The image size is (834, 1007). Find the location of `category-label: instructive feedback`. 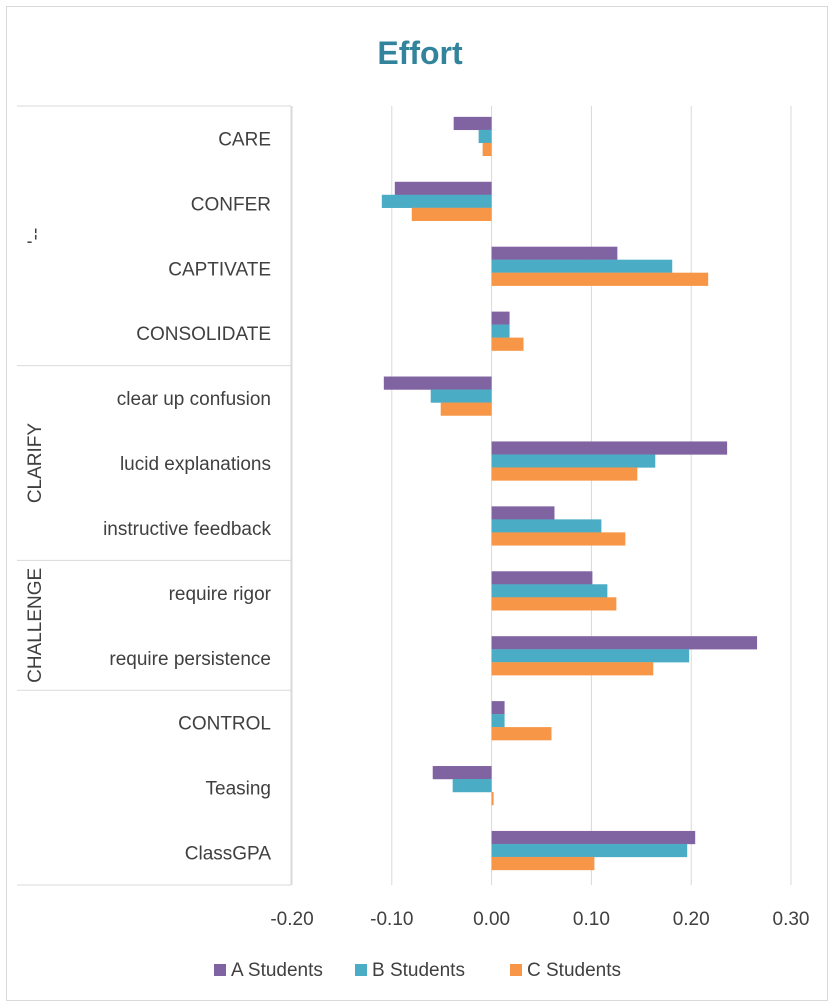

category-label: instructive feedback is located at coordinates (187, 529).